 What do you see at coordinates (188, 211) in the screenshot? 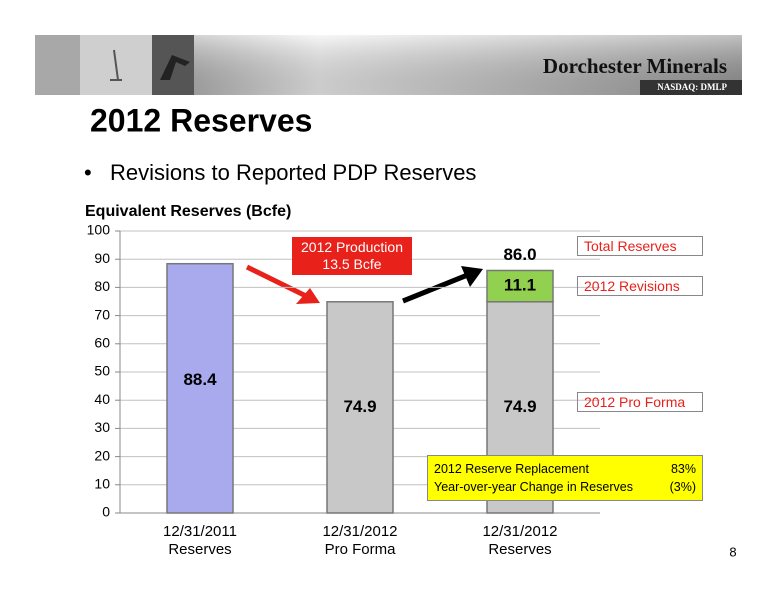
I see `y-axis-title: Equivalent Reserves (Bcfe)` at bounding box center [188, 211].